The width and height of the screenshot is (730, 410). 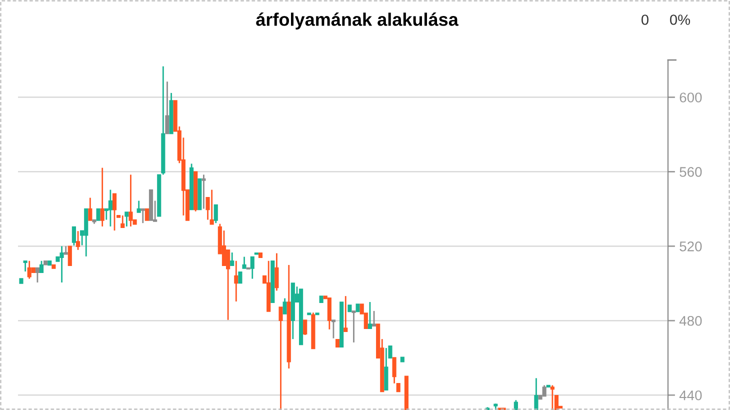 I want to click on y-tick-label: 520, so click(x=691, y=247).